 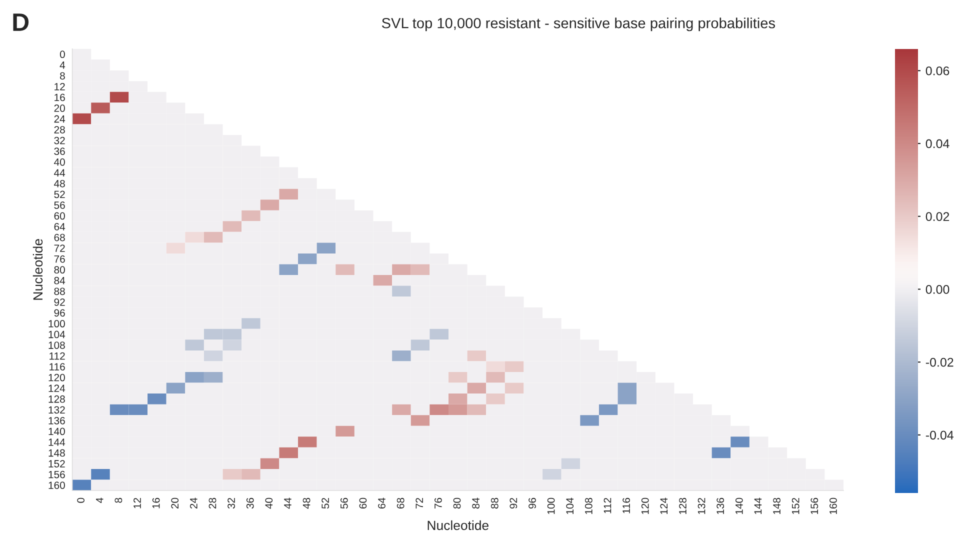 I want to click on y-tick-label: 64, so click(x=60, y=226).